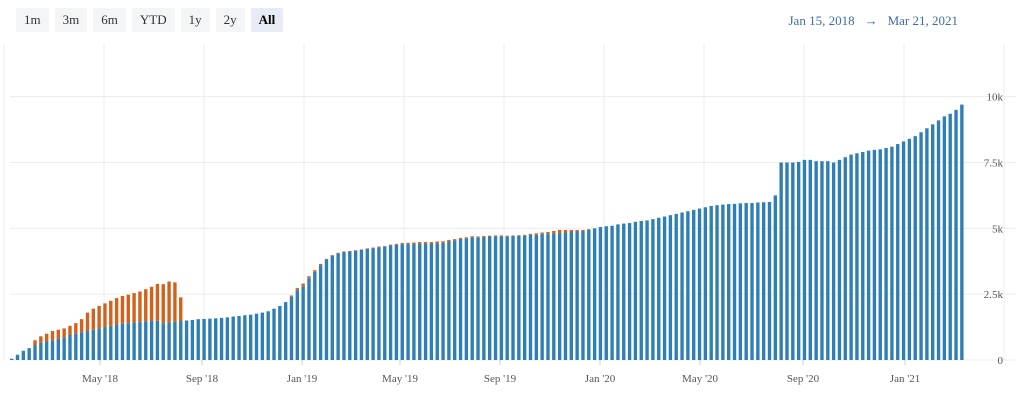  Describe the element at coordinates (922, 20) in the screenshot. I see `date-range-to: Mar 21, 2021` at that location.